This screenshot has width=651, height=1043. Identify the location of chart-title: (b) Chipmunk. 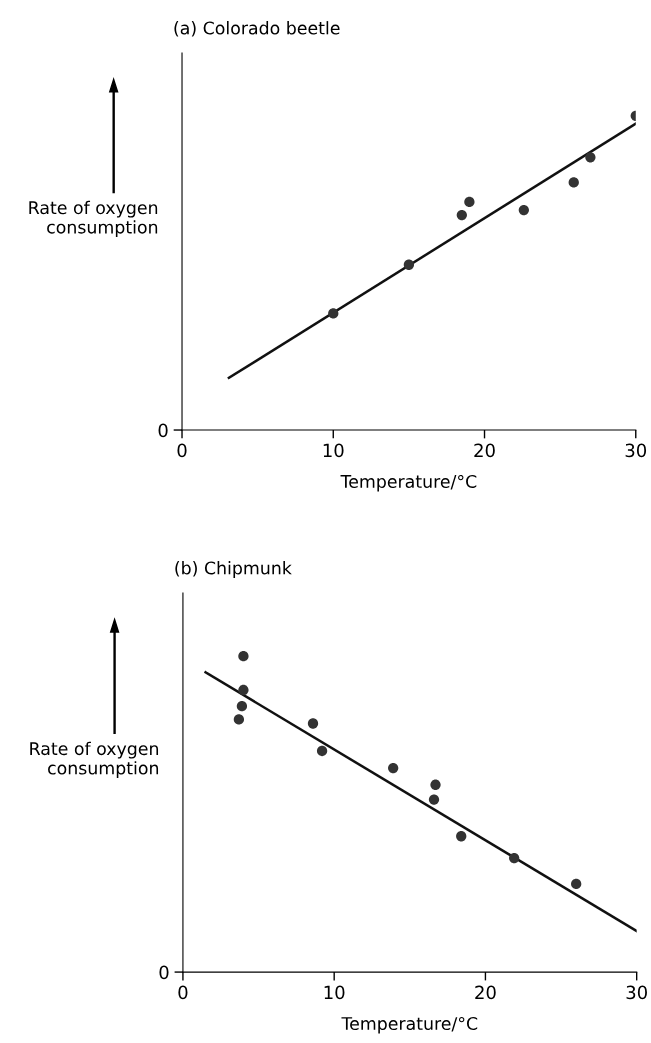
(233, 569).